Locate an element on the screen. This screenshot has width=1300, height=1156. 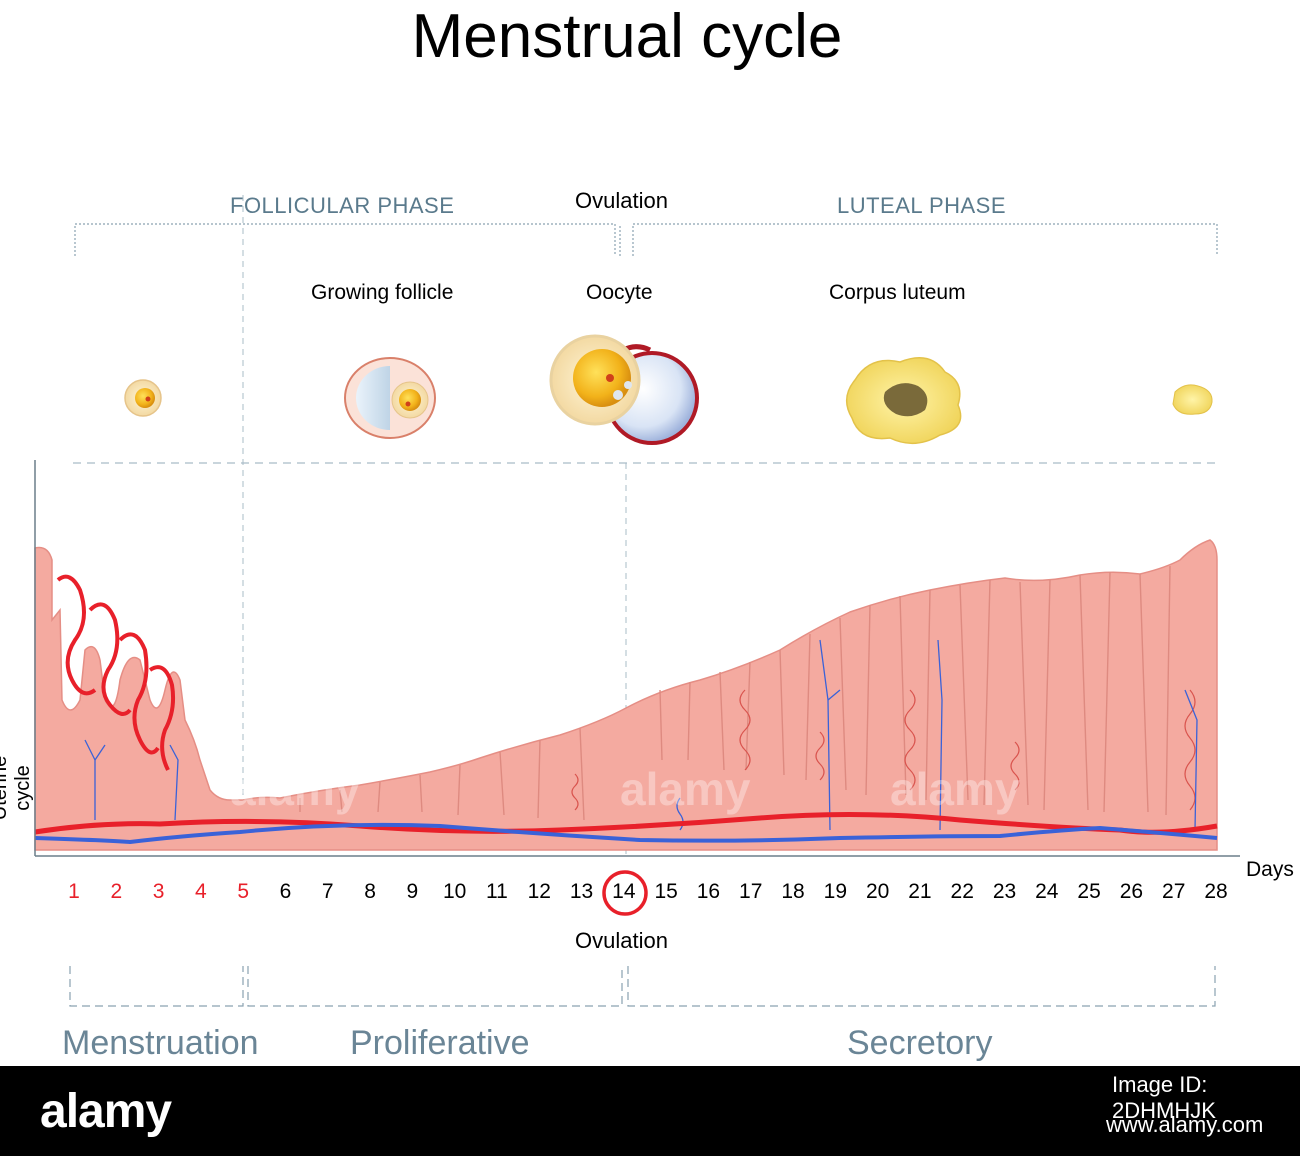
ovulation-top-label: Ovulation is located at coordinates (621, 200).